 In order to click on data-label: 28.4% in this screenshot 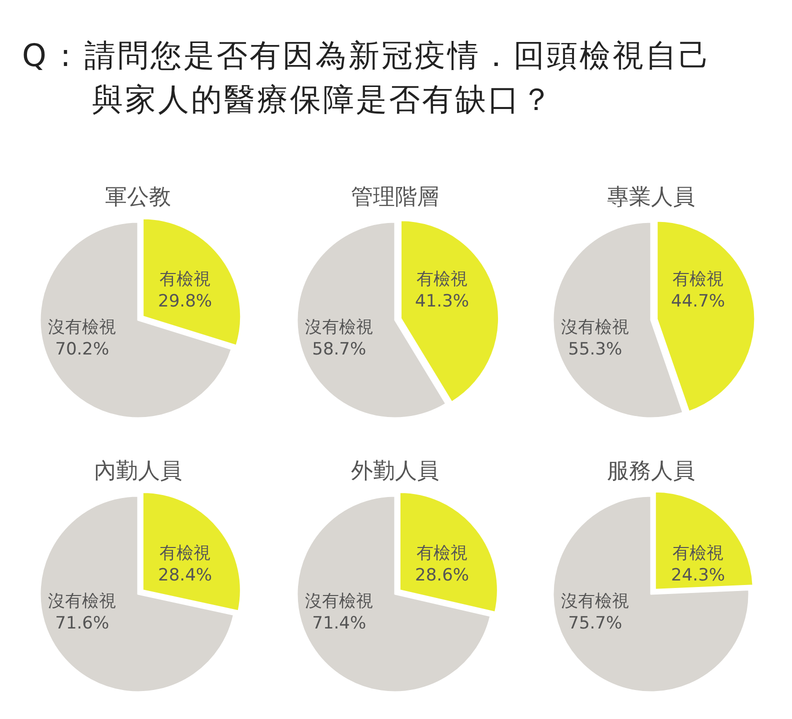, I will do `click(185, 576)`.